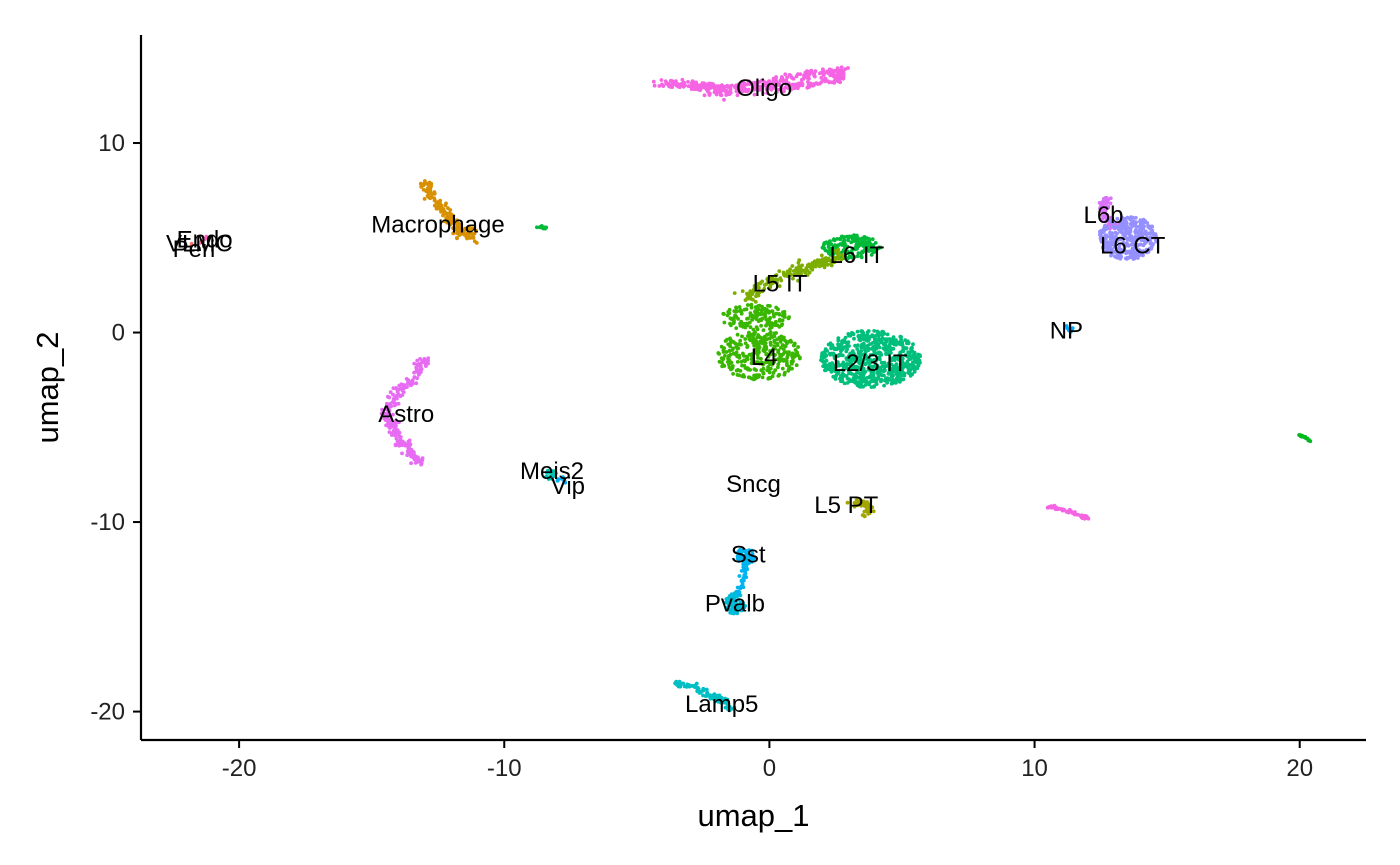 Image resolution: width=1400 pixels, height=865 pixels. I want to click on cluster-label-l4: L4, so click(764, 357).